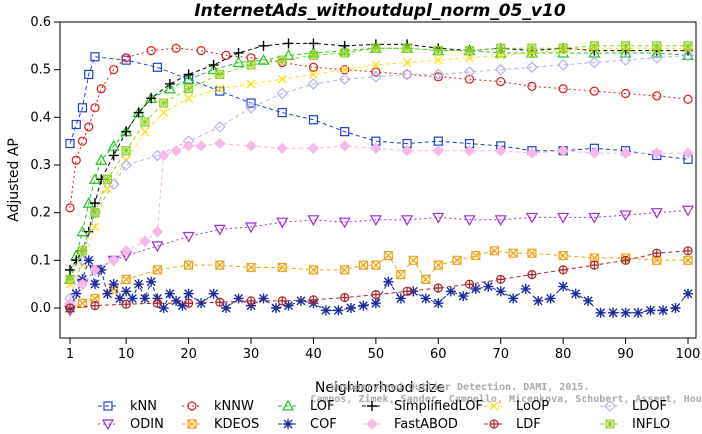 This screenshot has width=702, height=434. What do you see at coordinates (610, 424) in the screenshot?
I see `legend-marker-inflo` at bounding box center [610, 424].